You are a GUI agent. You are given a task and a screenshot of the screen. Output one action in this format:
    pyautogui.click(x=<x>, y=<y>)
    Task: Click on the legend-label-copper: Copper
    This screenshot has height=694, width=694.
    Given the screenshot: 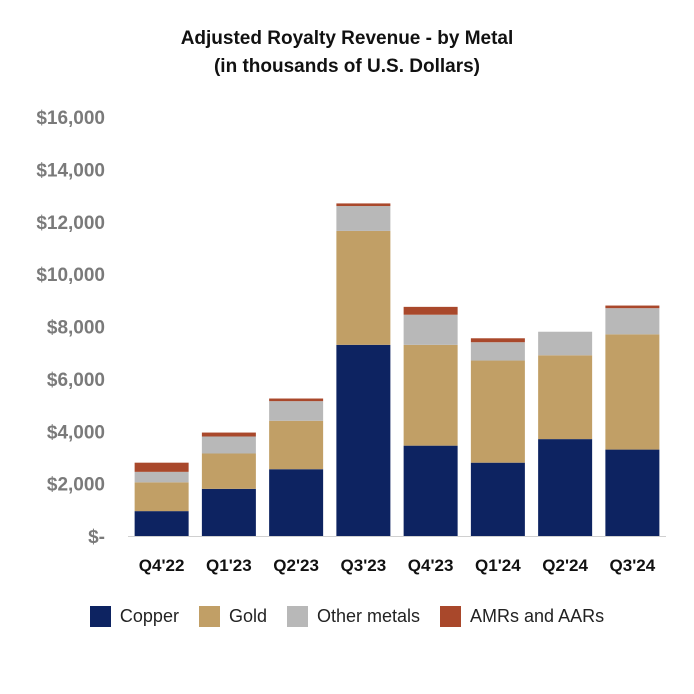 What is the action you would take?
    pyautogui.click(x=149, y=616)
    